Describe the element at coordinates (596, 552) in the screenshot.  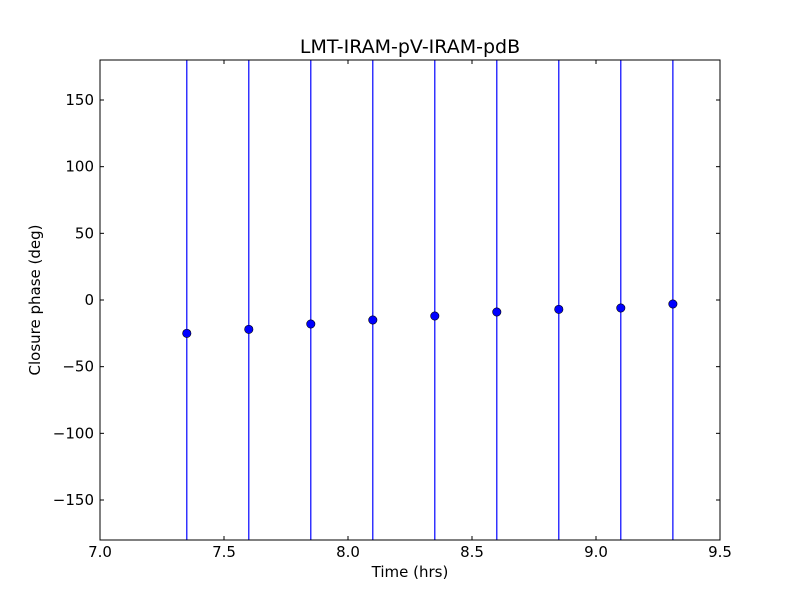
I see `x-tick-label: 9.0` at that location.